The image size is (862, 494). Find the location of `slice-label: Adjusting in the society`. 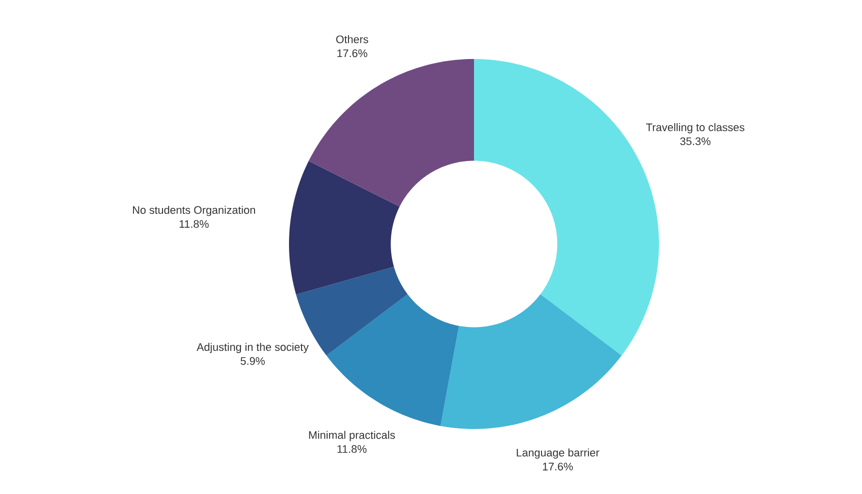

slice-label: Adjusting in the society is located at coordinates (252, 348).